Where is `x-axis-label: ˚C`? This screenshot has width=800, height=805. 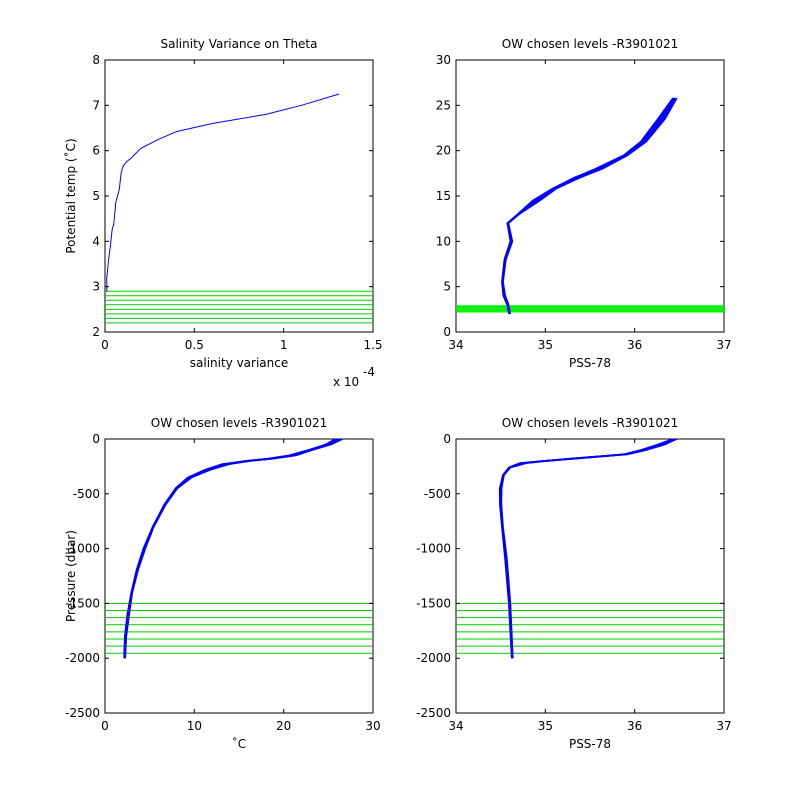 x-axis-label: ˚C is located at coordinates (239, 743).